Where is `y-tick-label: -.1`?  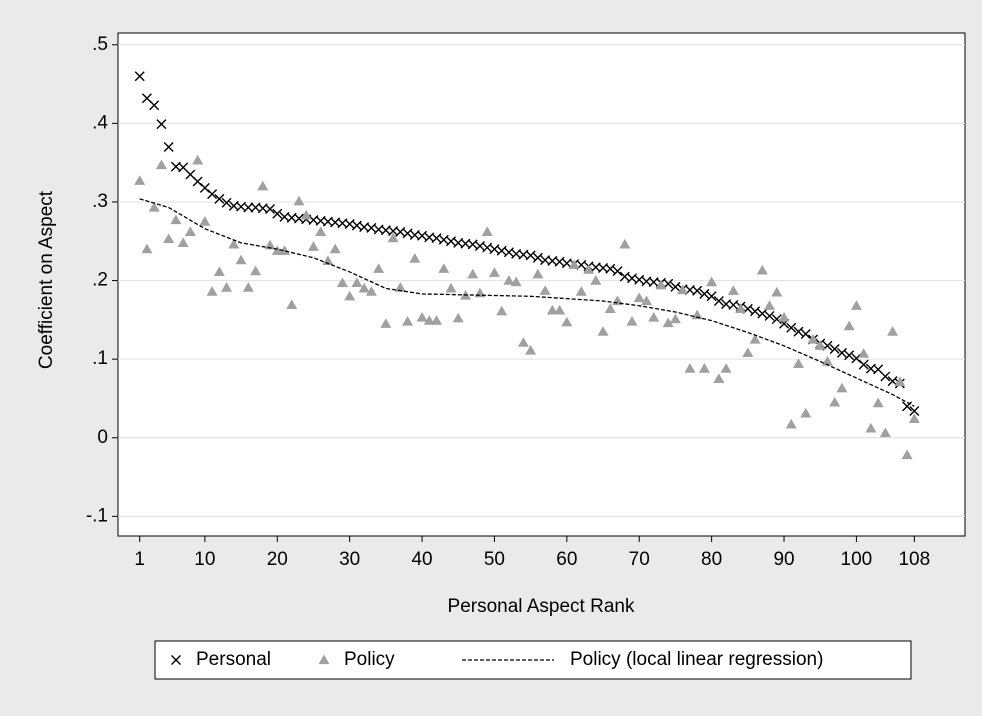 y-tick-label: -.1 is located at coordinates (97, 515).